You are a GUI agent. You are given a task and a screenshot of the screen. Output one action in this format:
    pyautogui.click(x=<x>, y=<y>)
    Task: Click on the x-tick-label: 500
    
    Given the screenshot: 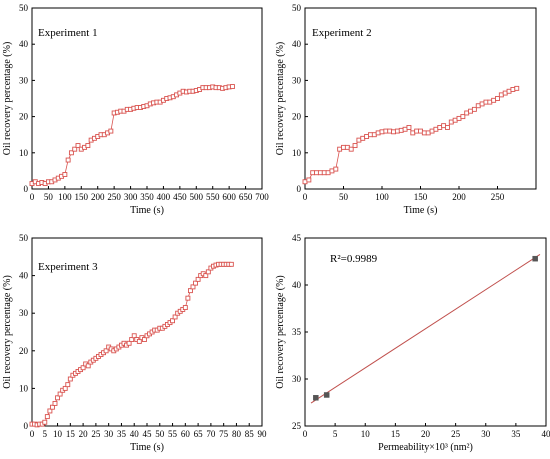 What is the action you would take?
    pyautogui.click(x=197, y=197)
    